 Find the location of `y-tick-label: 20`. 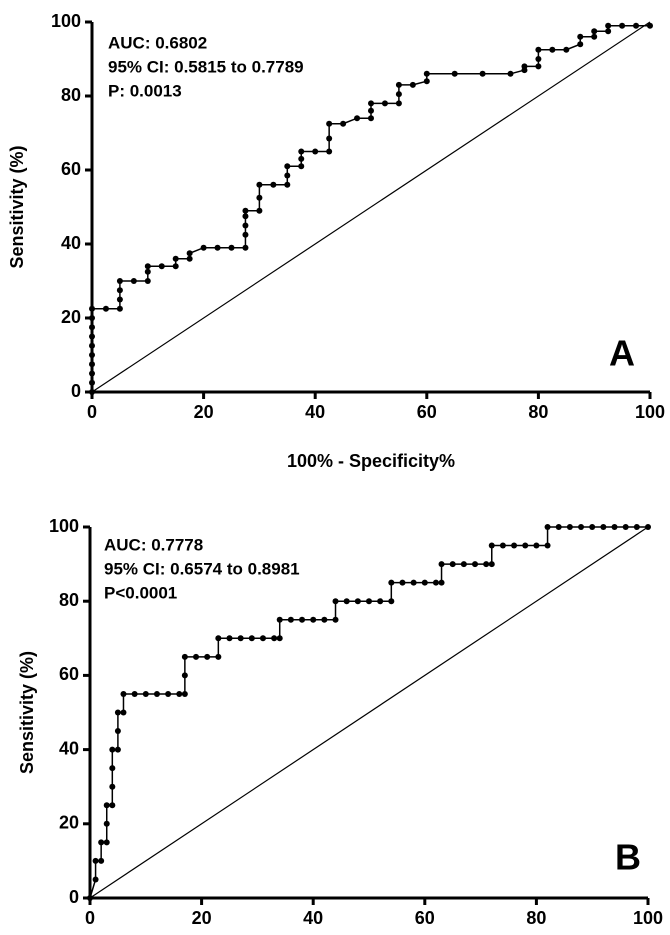

y-tick-label: 20 is located at coordinates (71, 317).